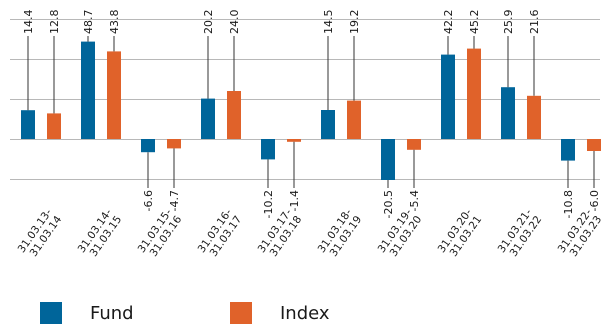  What do you see at coordinates (268, 204) in the screenshot?
I see `data-label-fund-4: -10.2` at bounding box center [268, 204].